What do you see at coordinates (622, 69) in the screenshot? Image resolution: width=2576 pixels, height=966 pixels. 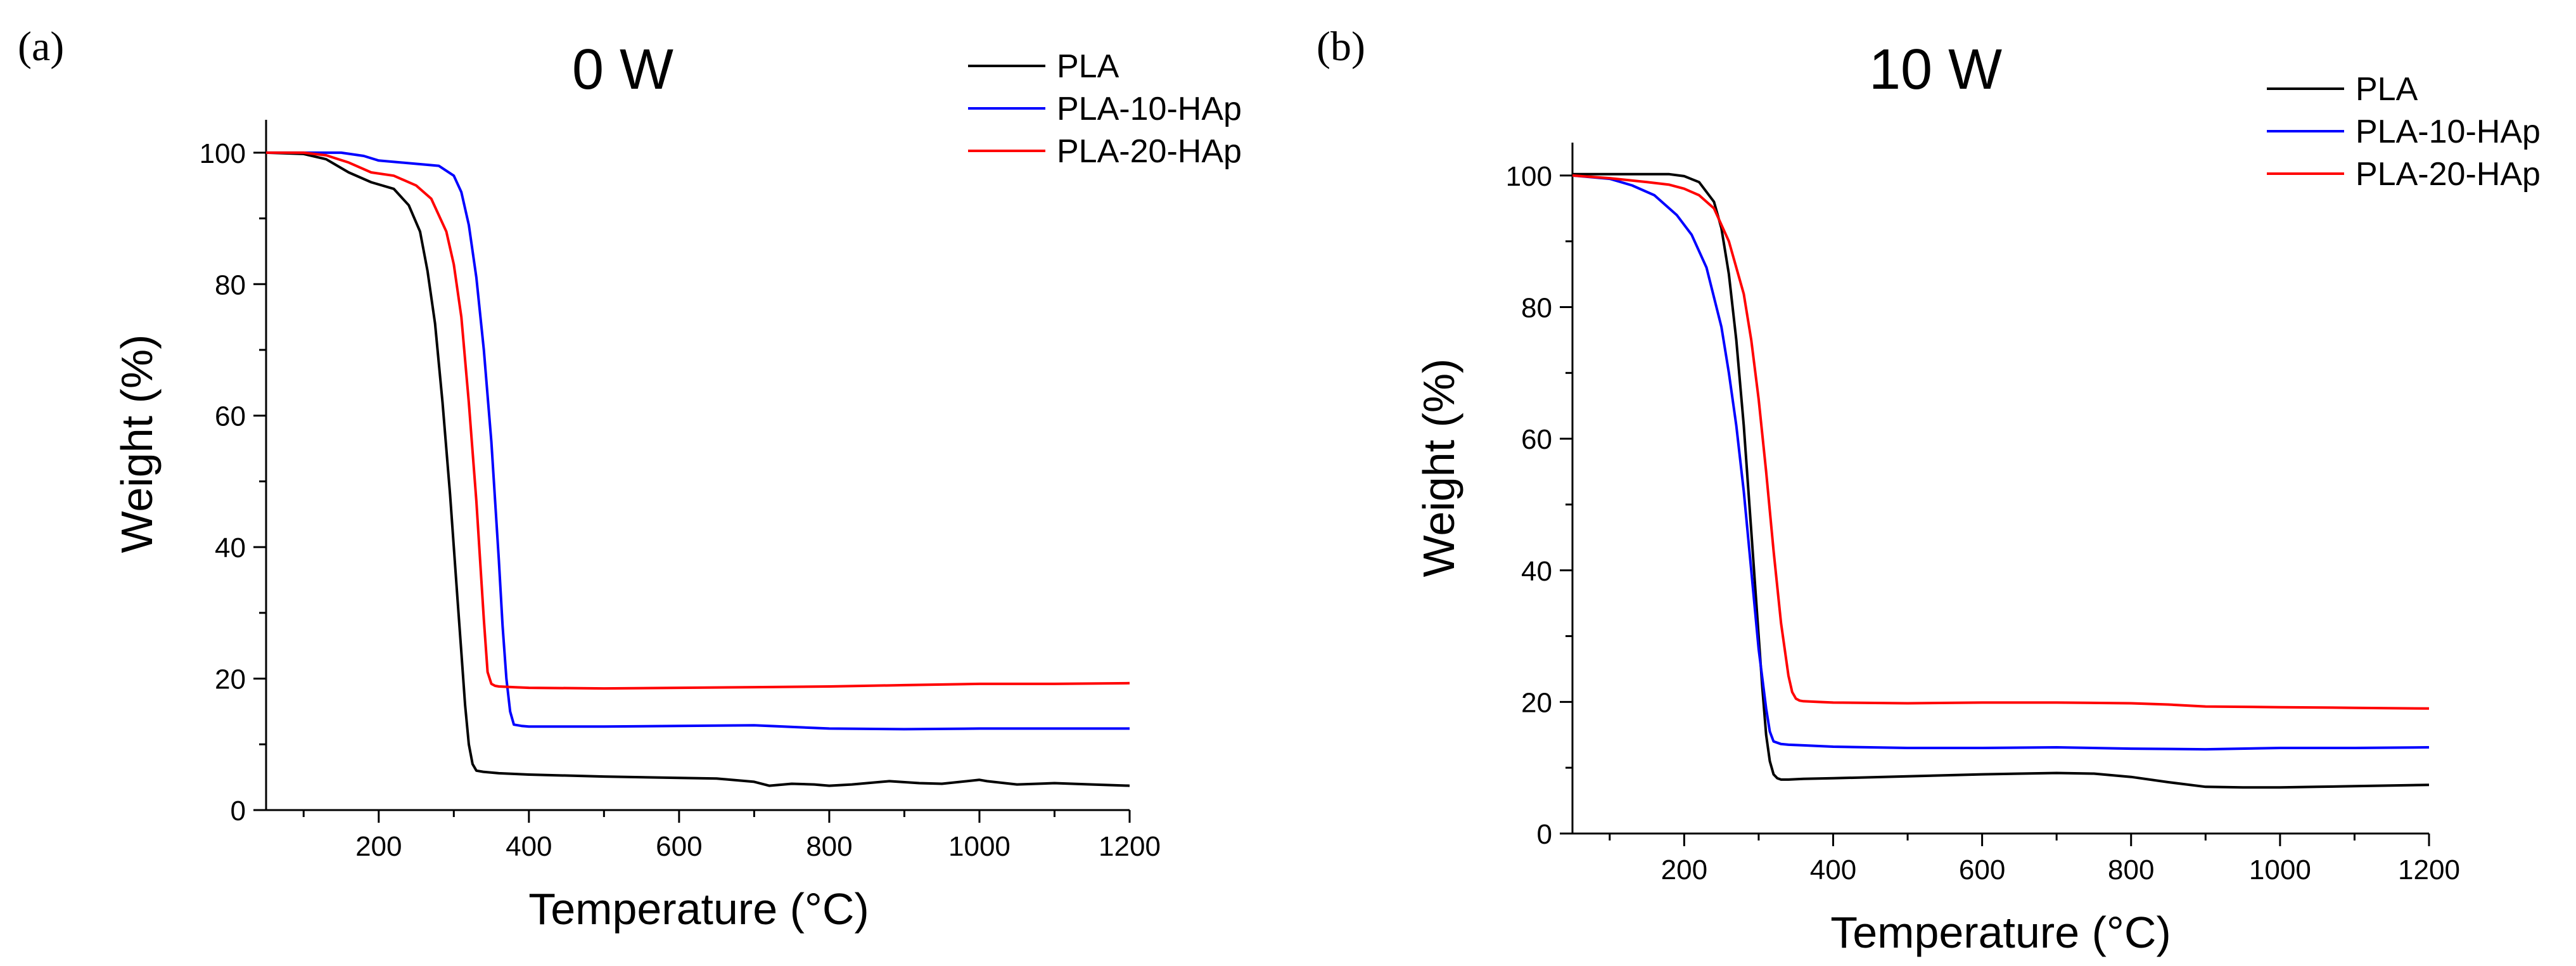 I see `chart-title: 0 W` at bounding box center [622, 69].